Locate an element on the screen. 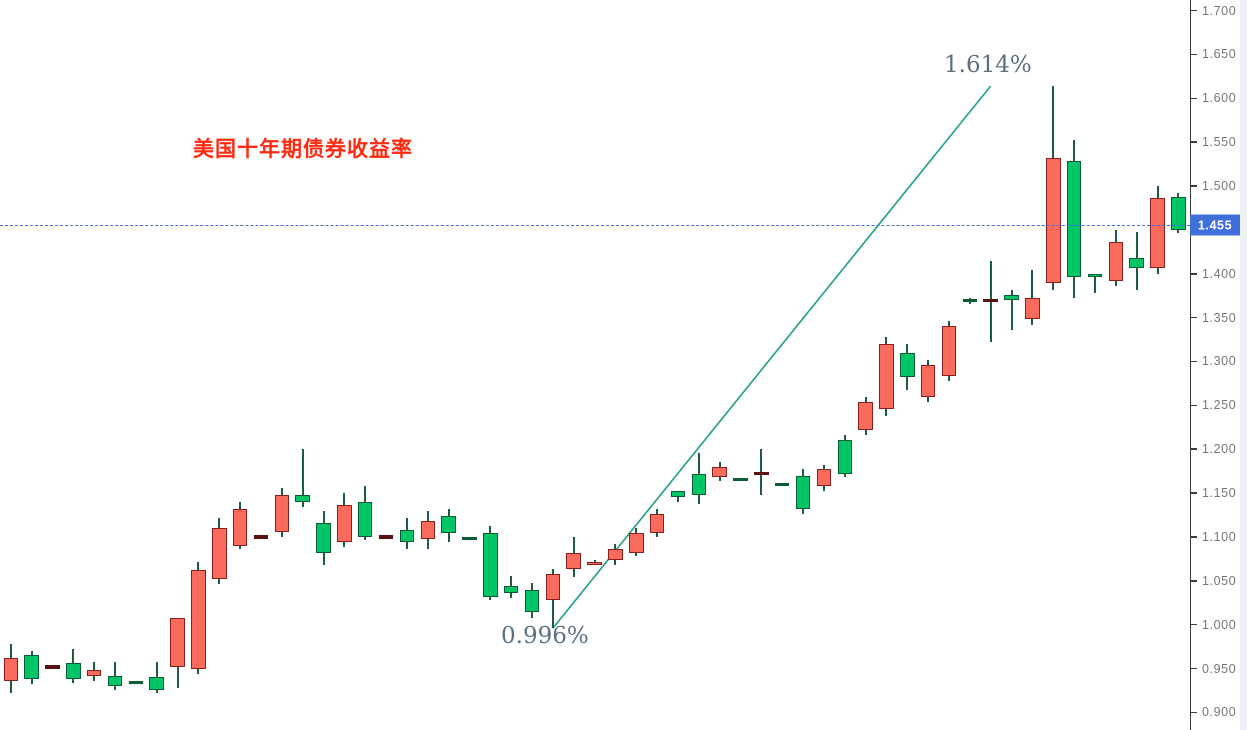  axis-tick-label: 1.000 is located at coordinates (1219, 624).